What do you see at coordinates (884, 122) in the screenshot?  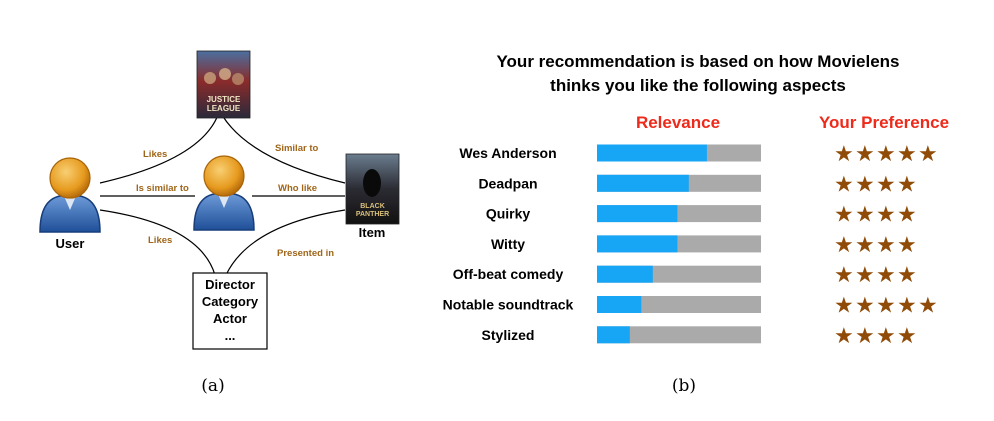 I see `preference-header: Your Preference` at bounding box center [884, 122].